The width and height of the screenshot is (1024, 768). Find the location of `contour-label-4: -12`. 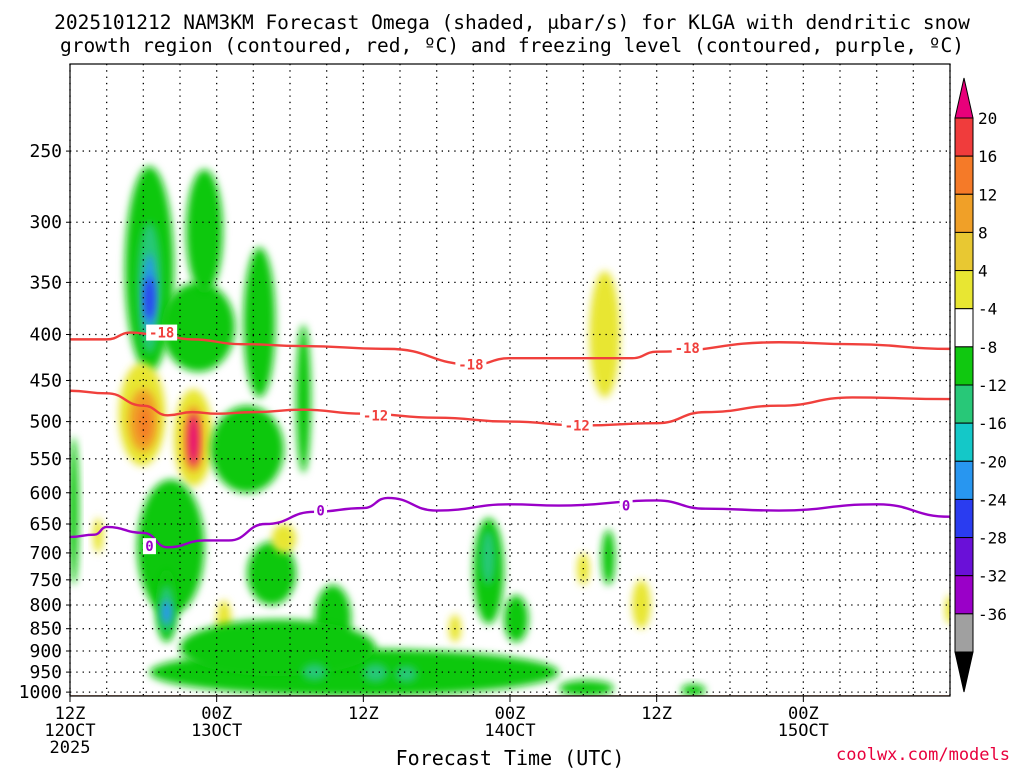

contour-label-4: -12 is located at coordinates (577, 426).